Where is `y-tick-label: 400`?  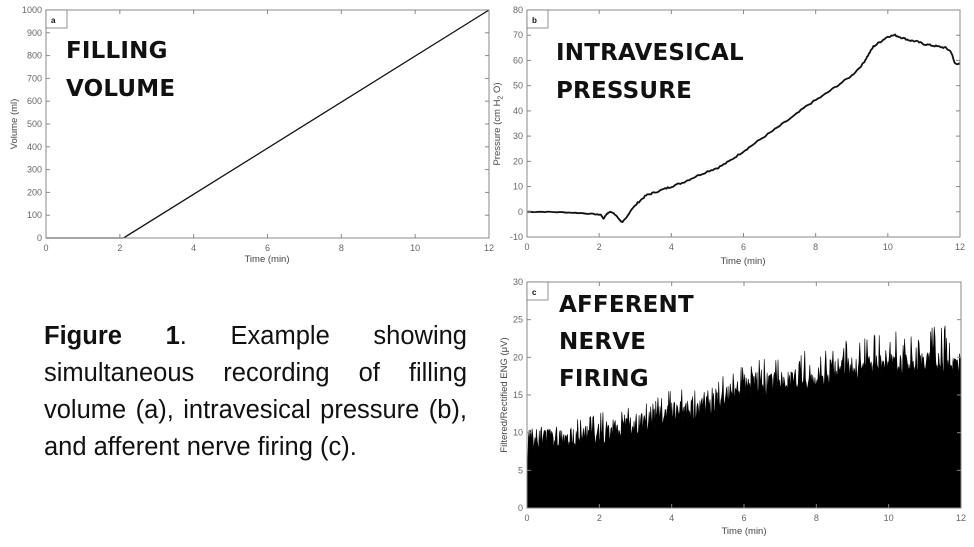
y-tick-label: 400 is located at coordinates (34, 147).